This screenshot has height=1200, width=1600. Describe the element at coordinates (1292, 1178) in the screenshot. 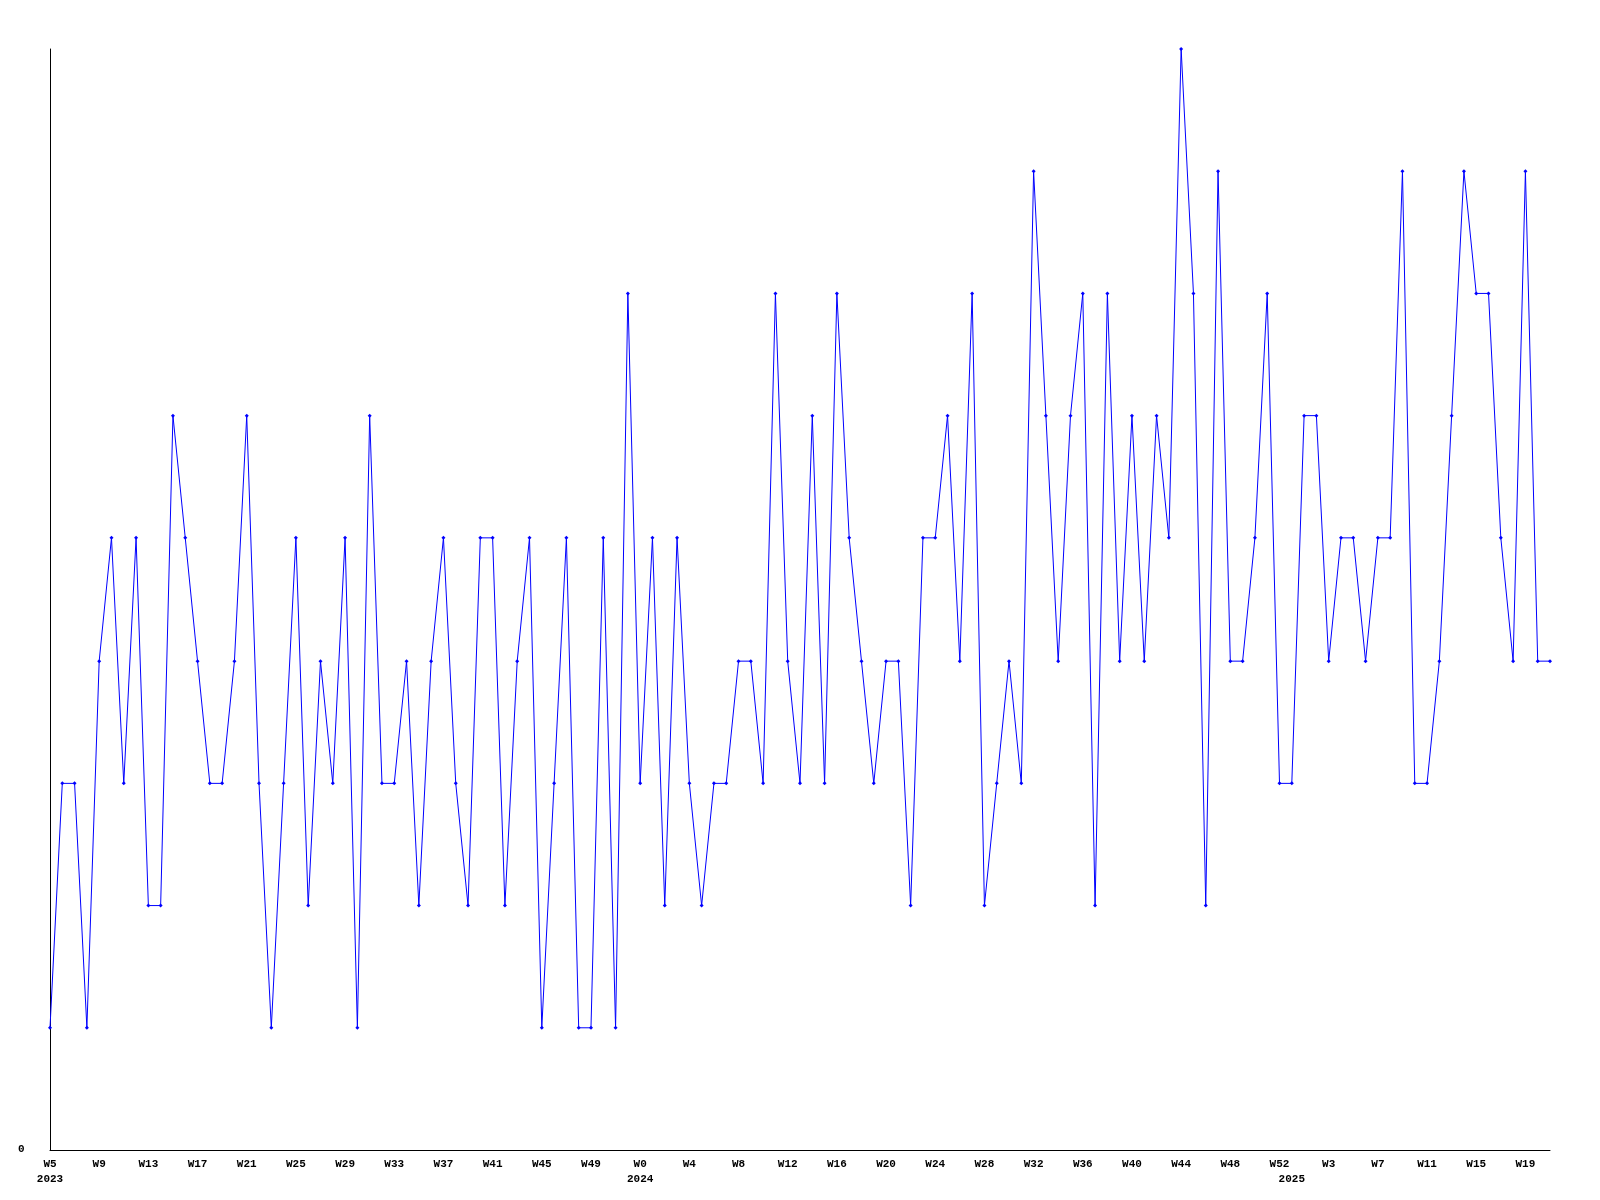

I see `x-tick-label: 2025` at that location.